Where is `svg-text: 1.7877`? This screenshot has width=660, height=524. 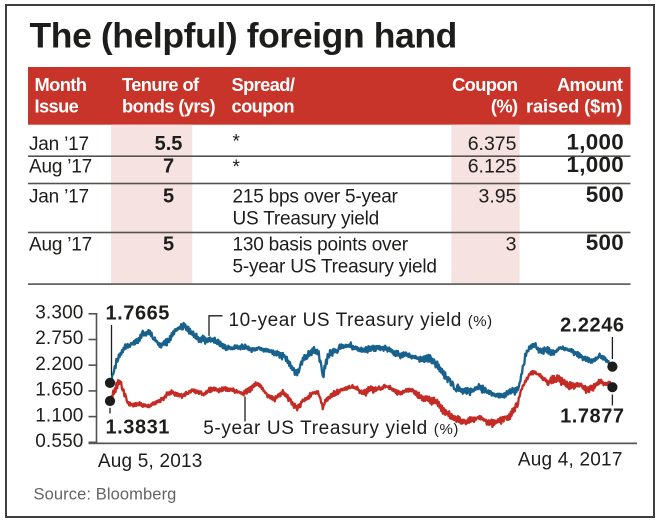
svg-text: 1.7877 is located at coordinates (592, 416).